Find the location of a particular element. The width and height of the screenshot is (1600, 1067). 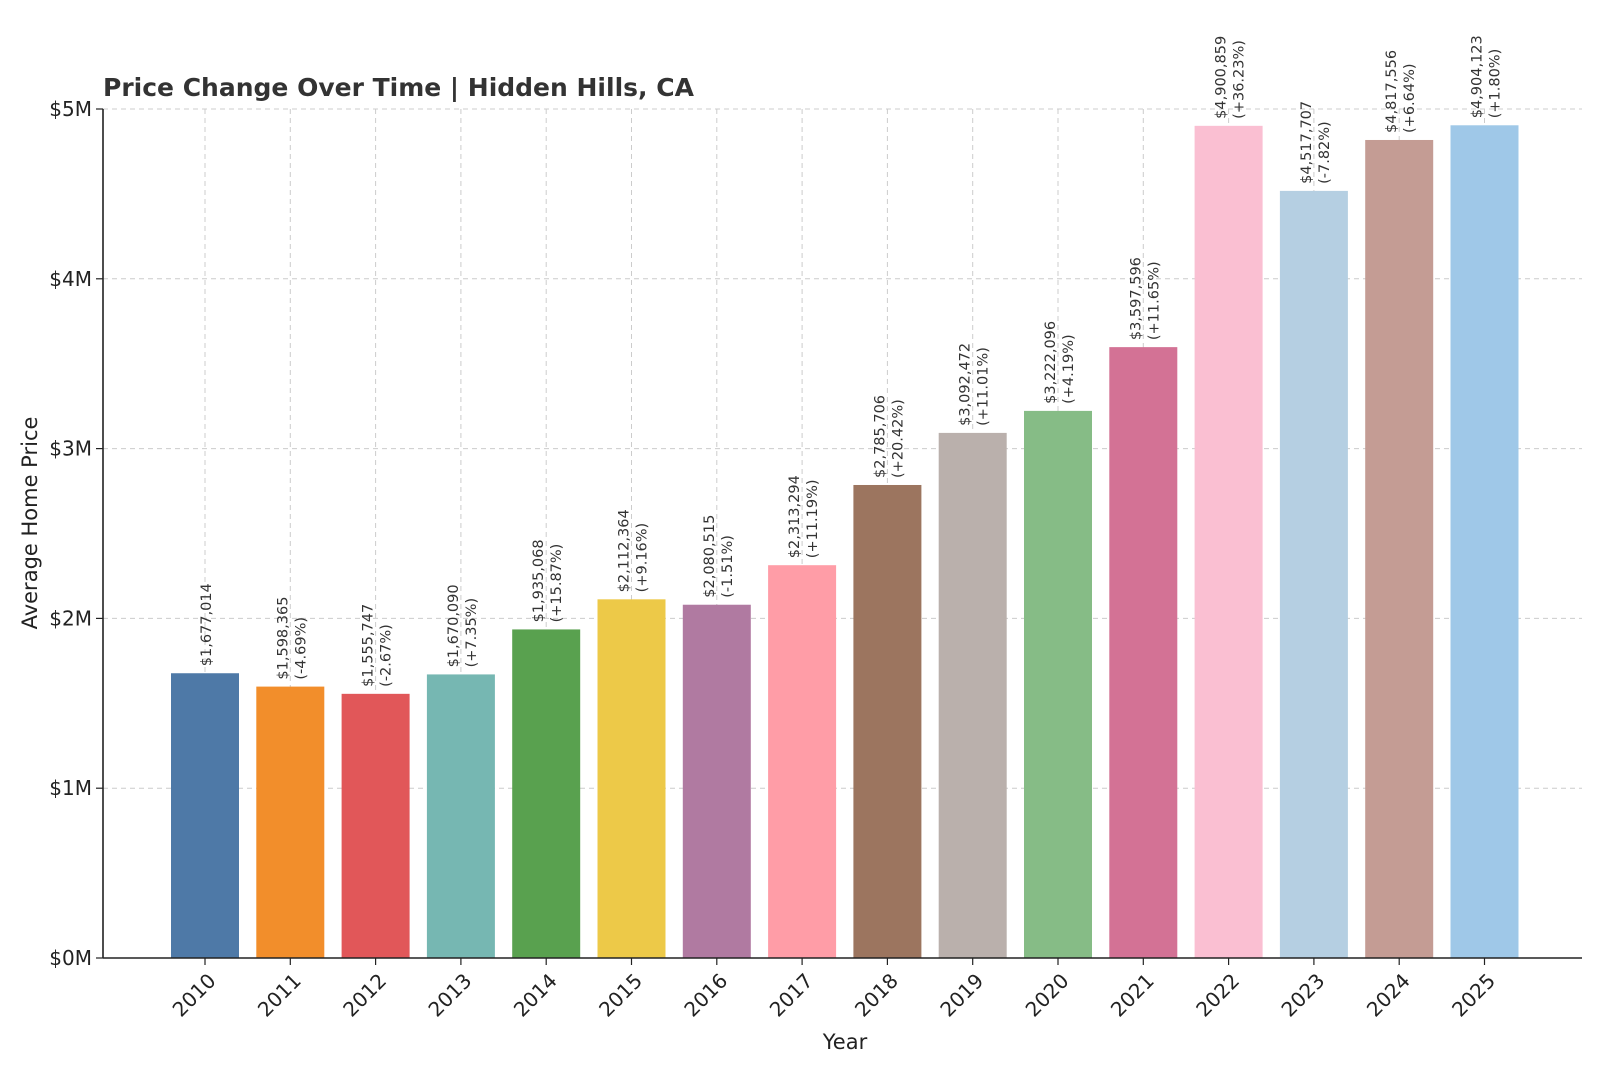

bar-label-2019: $3,092,472 (+11.01%) is located at coordinates (975, 384).